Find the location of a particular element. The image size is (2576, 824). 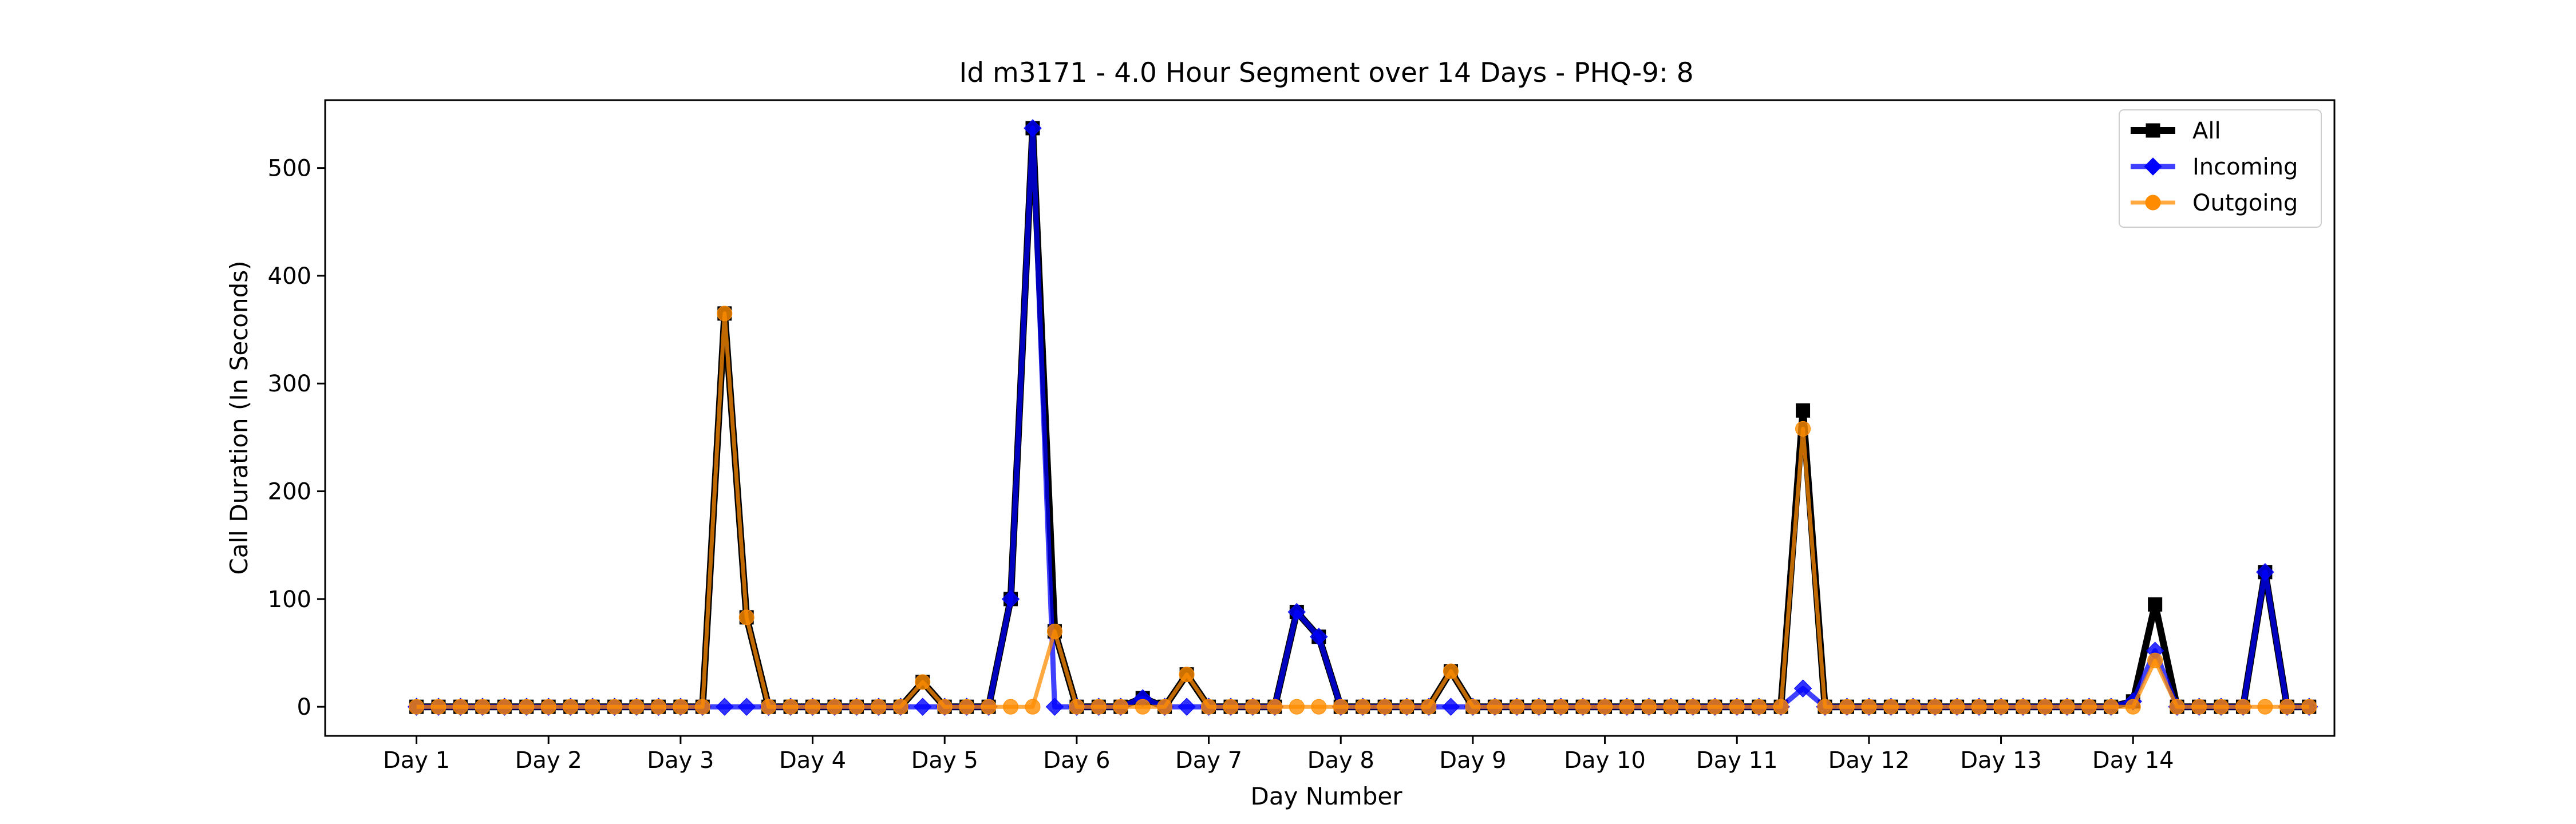

y-tick-label: 500 is located at coordinates (289, 169).